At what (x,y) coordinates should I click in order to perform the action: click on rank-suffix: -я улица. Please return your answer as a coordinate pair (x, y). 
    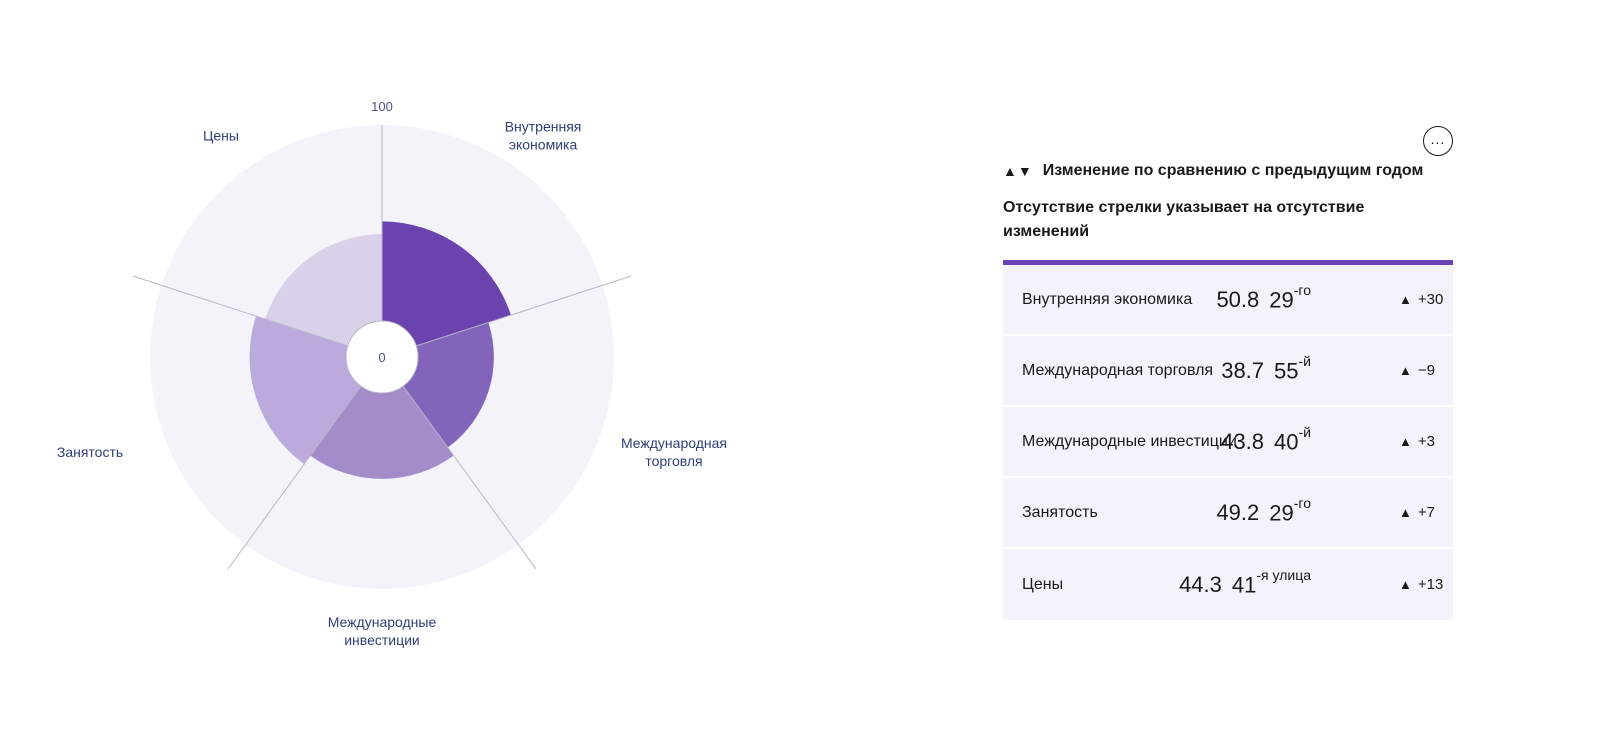
    Looking at the image, I should click on (1283, 574).